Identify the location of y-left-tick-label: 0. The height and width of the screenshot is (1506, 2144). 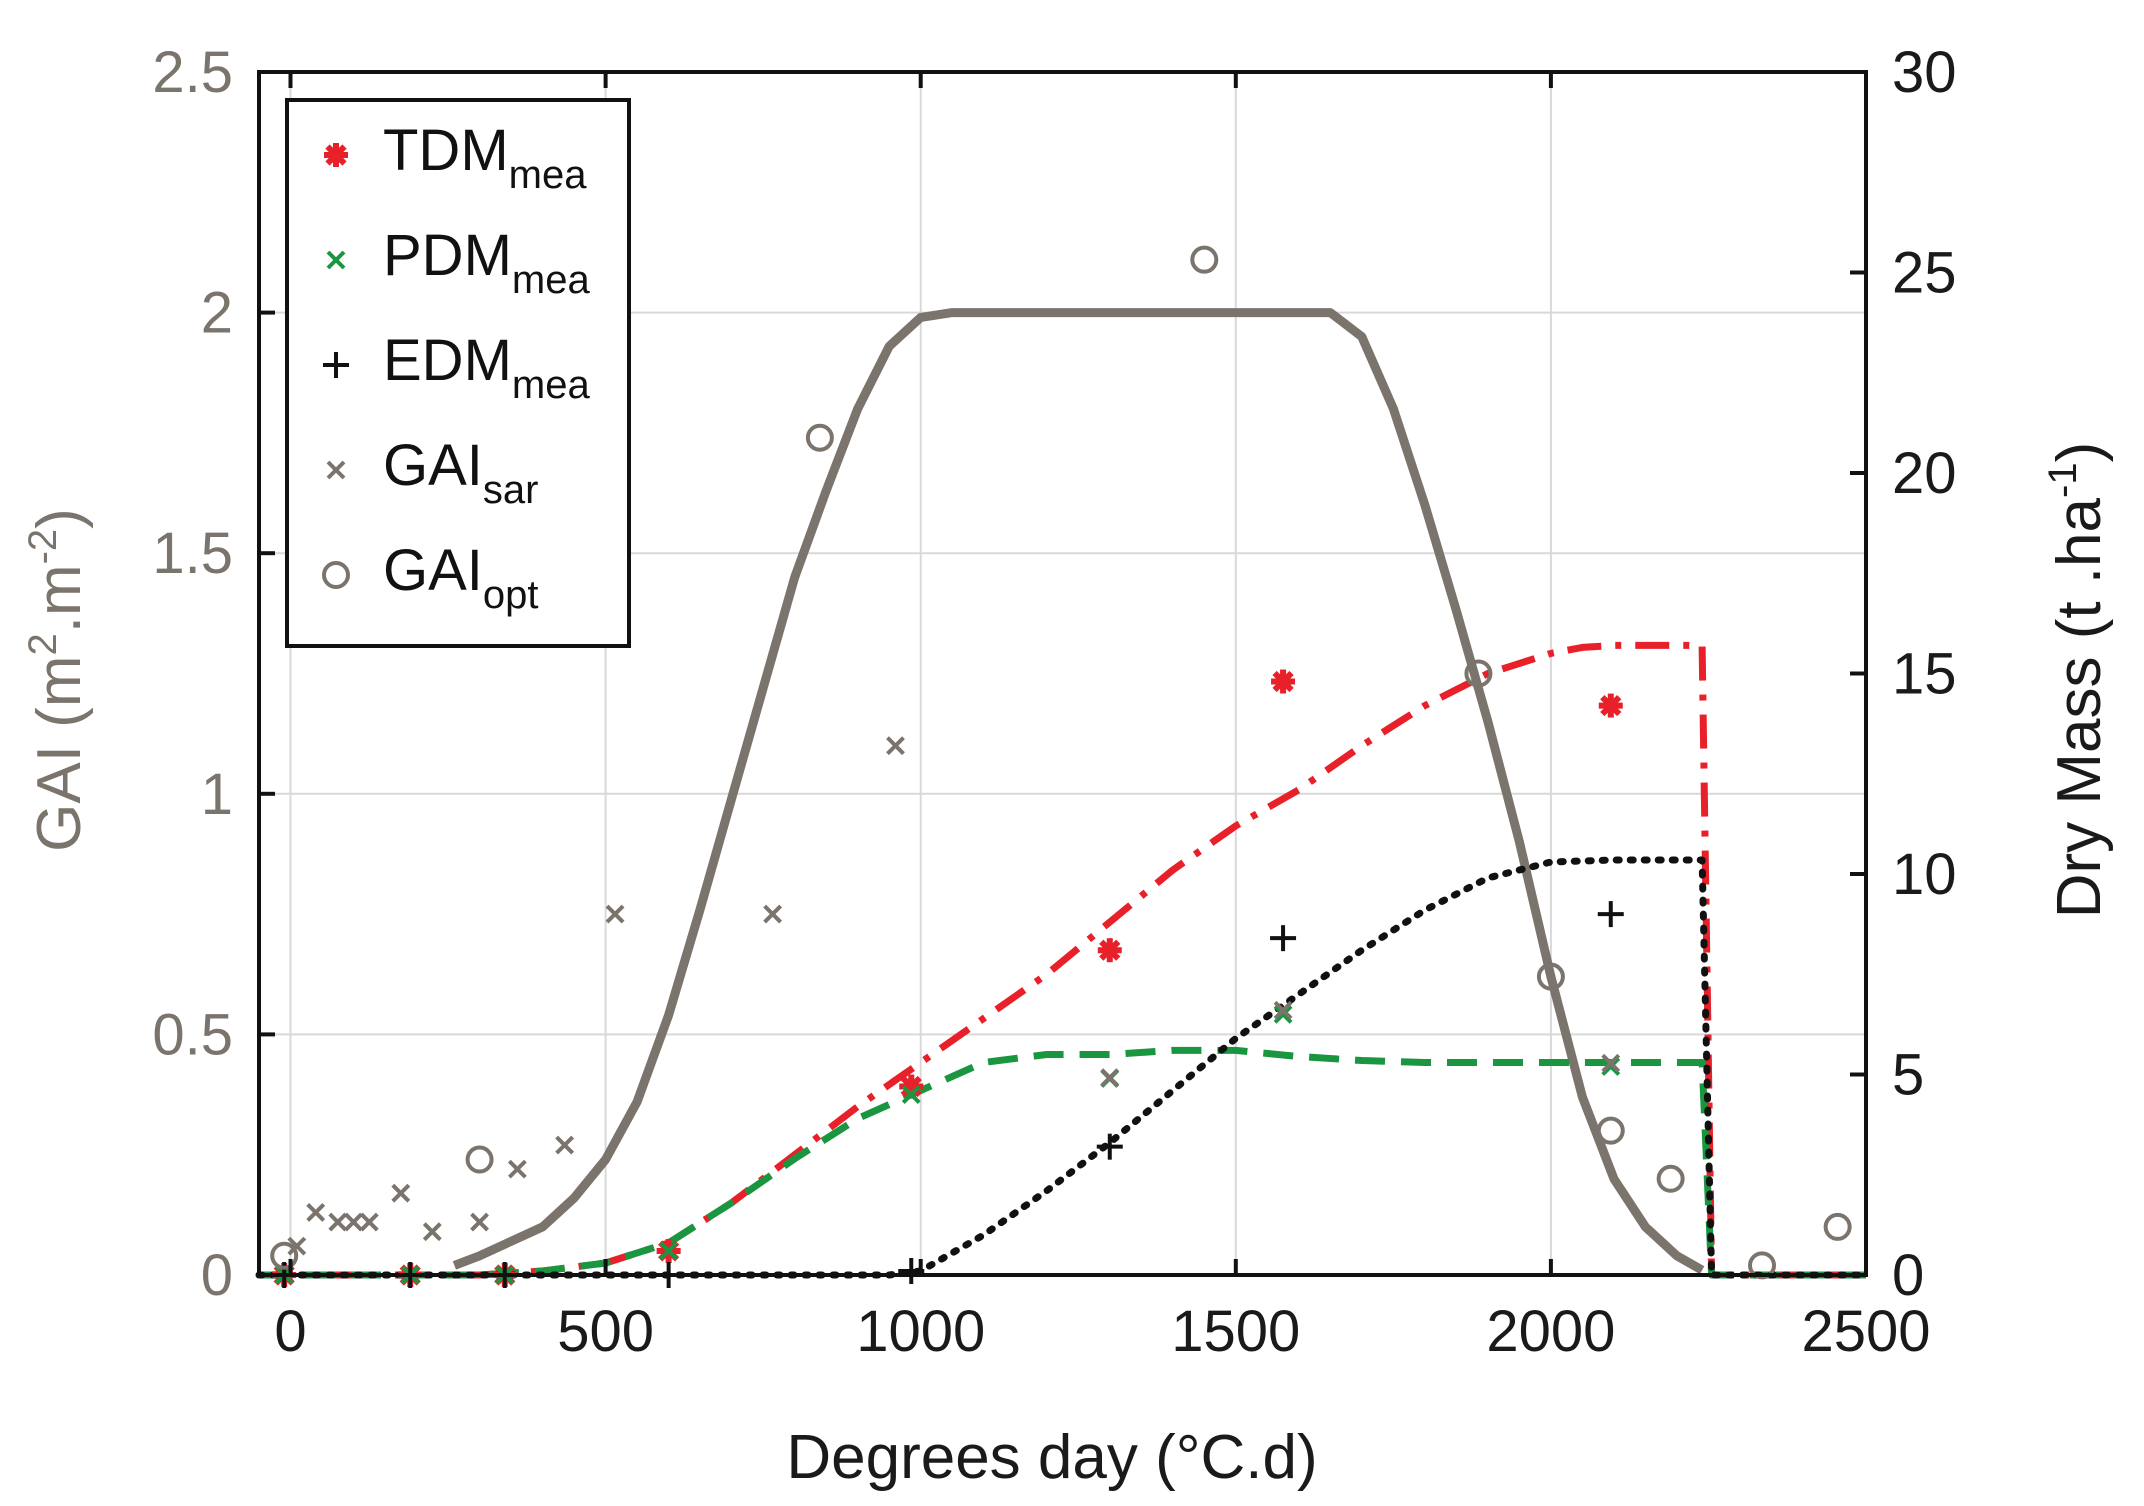
(217, 1275).